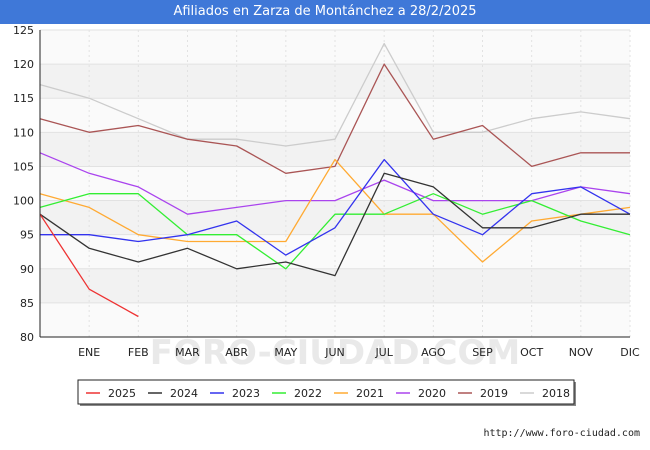 The width and height of the screenshot is (650, 450). I want to click on y-tick-label: 125, so click(23, 30).